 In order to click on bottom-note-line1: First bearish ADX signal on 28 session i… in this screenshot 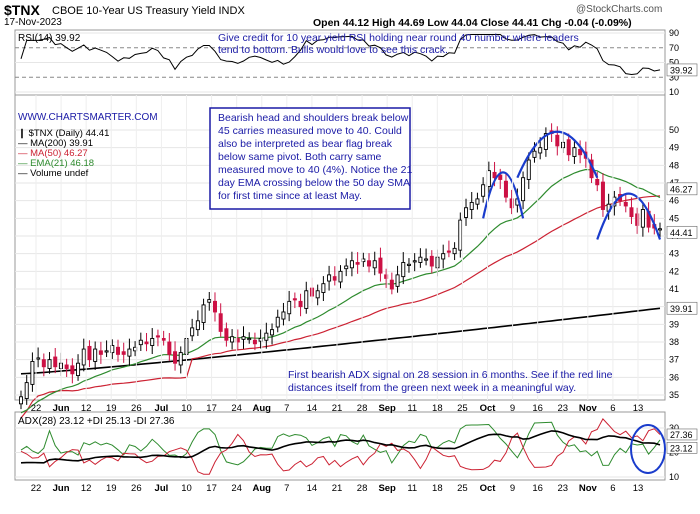, I will do `click(450, 375)`.